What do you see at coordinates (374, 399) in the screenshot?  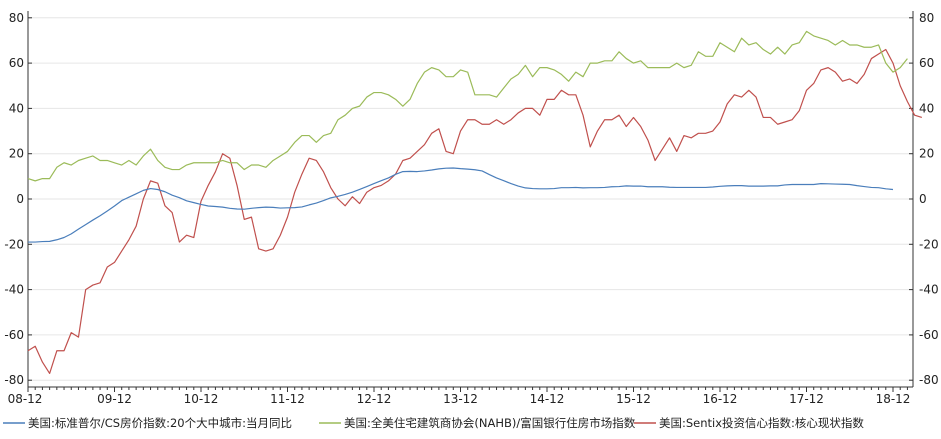 I see `x-tick-label: 12-12` at bounding box center [374, 399].